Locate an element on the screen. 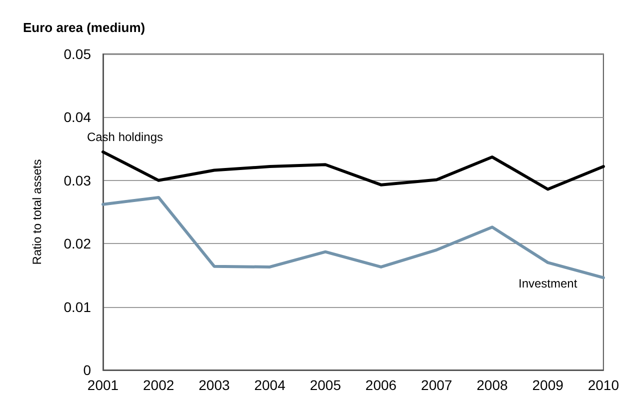  x-tick-label: 2006 is located at coordinates (381, 385).